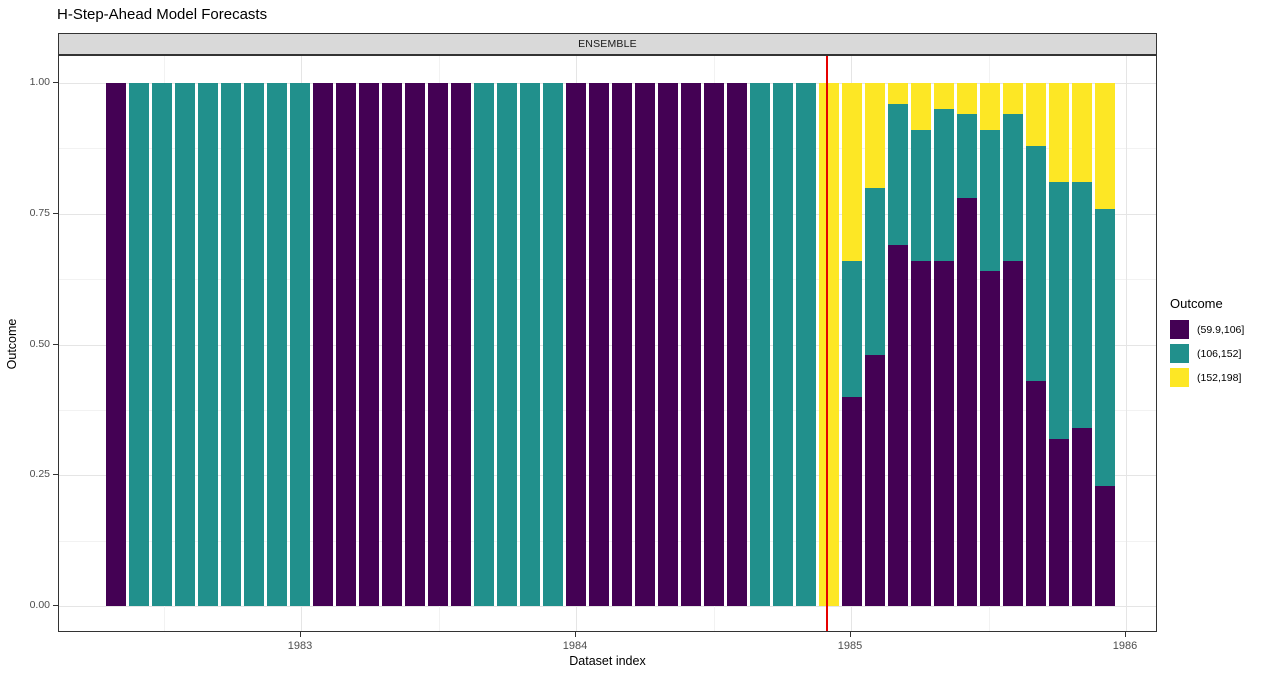 Image resolution: width=1282 pixels, height=677 pixels. I want to click on y-axis-tick-label: 0.25, so click(39, 474).